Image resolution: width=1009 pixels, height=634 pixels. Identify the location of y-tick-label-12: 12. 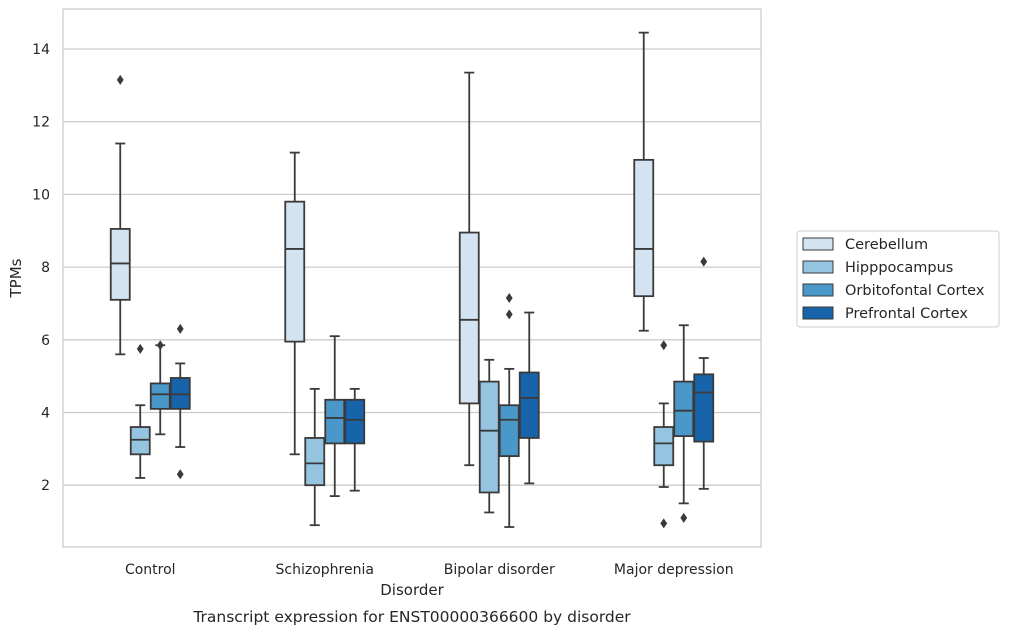
(41, 123).